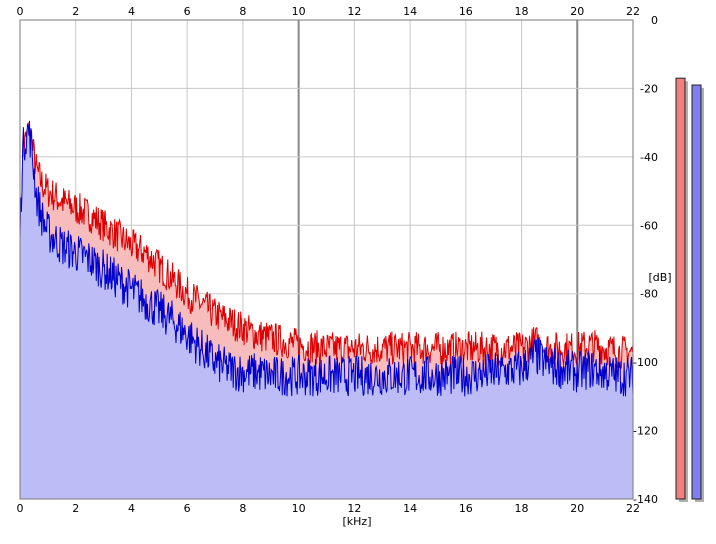 This screenshot has width=716, height=544. Describe the element at coordinates (633, 11) in the screenshot. I see `x-tick-label-top: 22` at that location.